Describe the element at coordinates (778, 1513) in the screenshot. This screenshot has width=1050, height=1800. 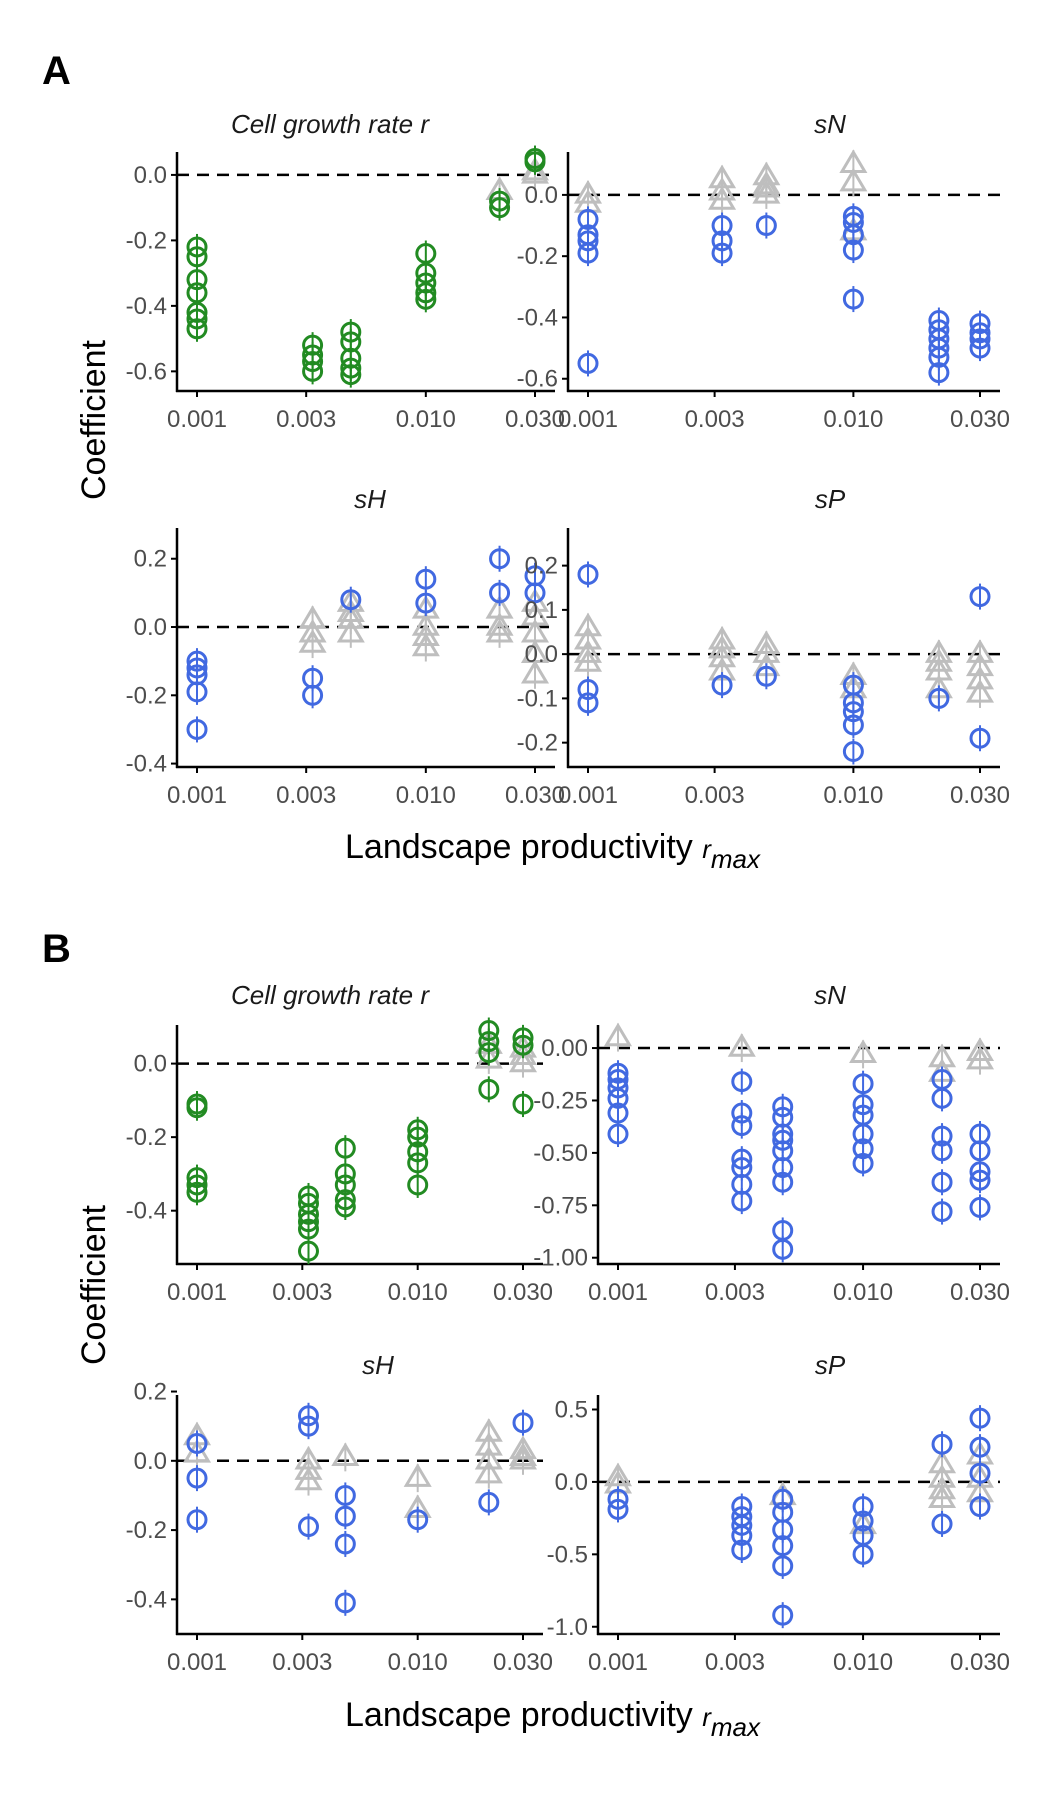
I see `facet-8: sP 0.5 0.0 -0.5 -1.00.001 0.003 0.010 0.030` at that location.